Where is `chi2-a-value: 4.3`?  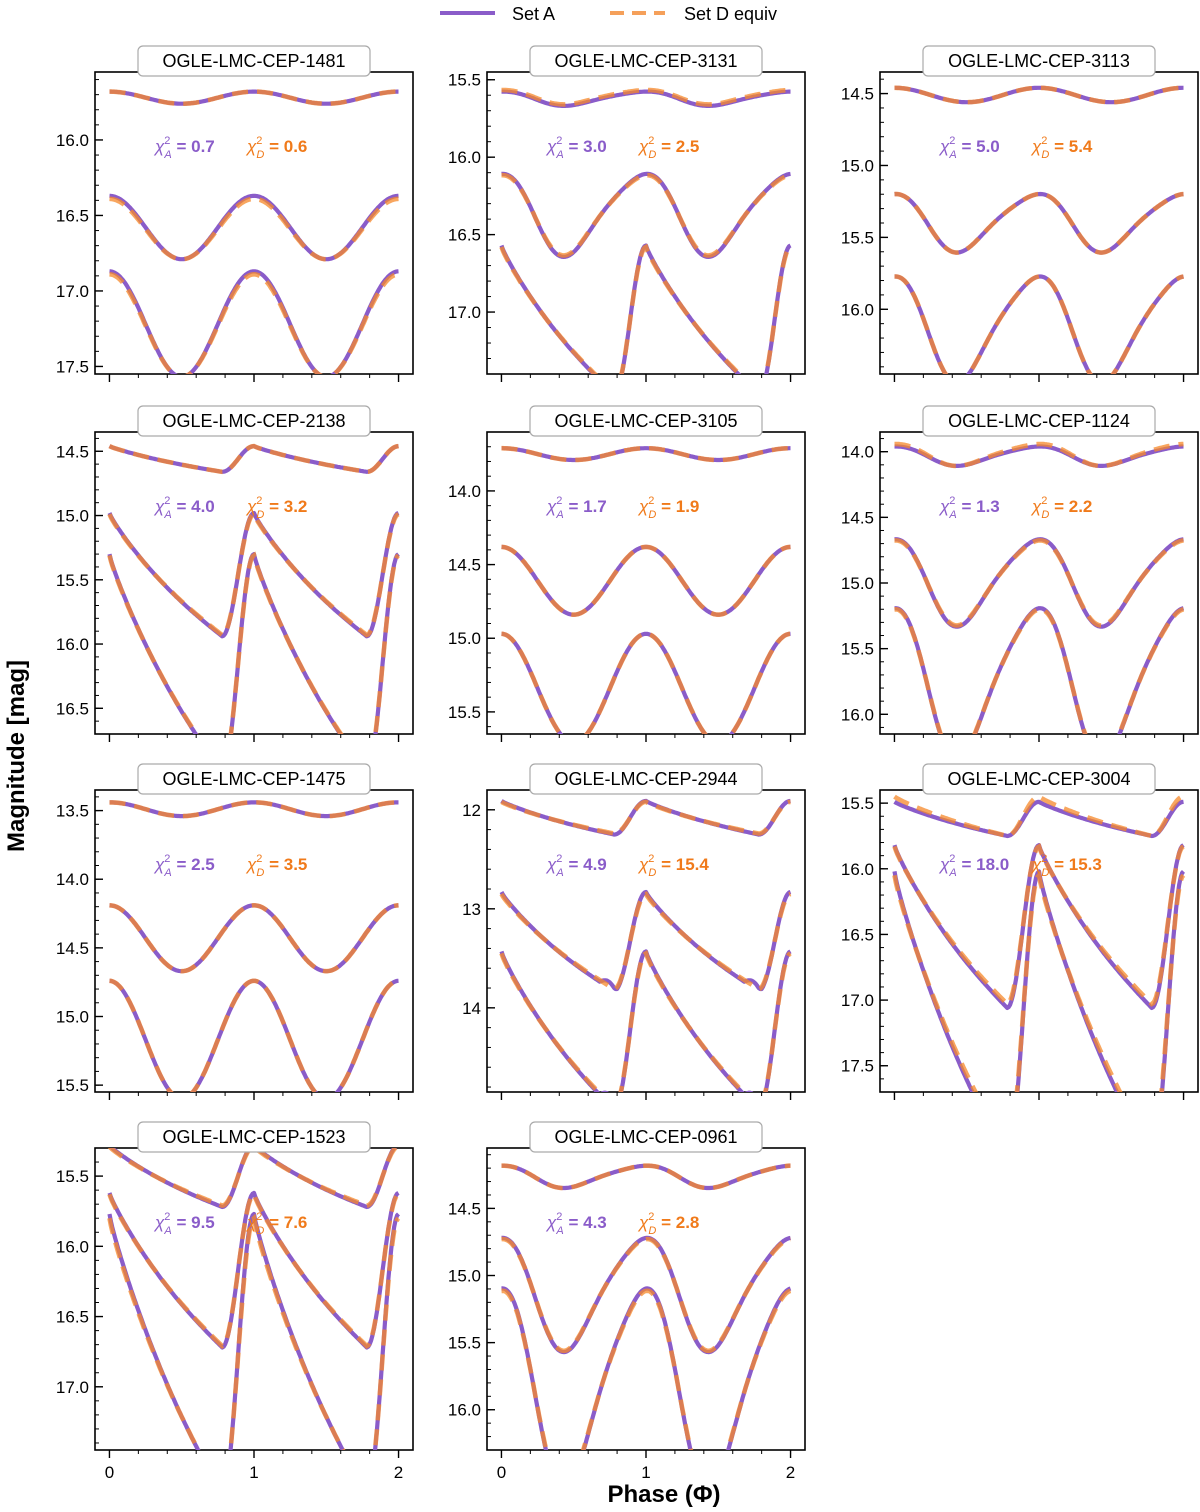
chi2-a-value: 4.3 is located at coordinates (595, 1222).